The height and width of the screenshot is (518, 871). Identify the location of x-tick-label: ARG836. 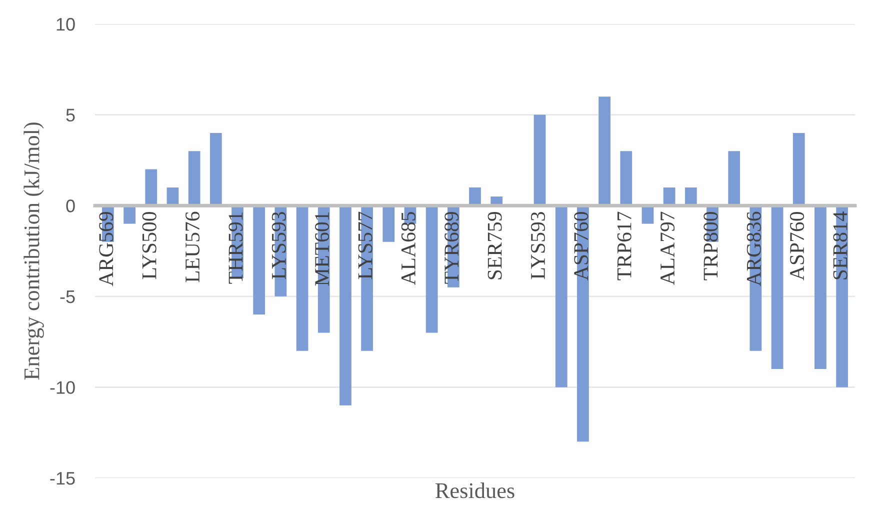
(753, 249).